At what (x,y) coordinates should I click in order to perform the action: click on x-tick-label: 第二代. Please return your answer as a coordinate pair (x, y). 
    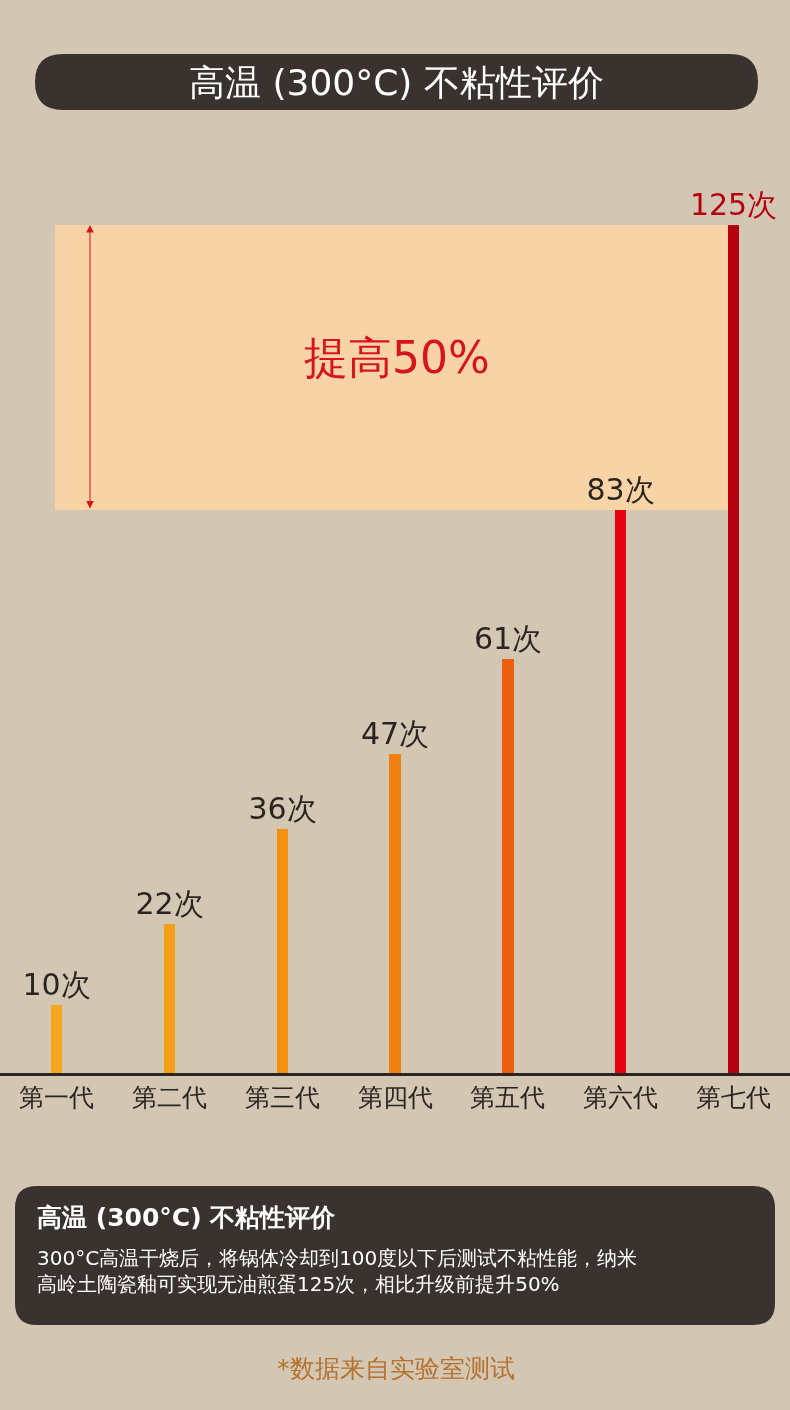
    Looking at the image, I should click on (169, 1097).